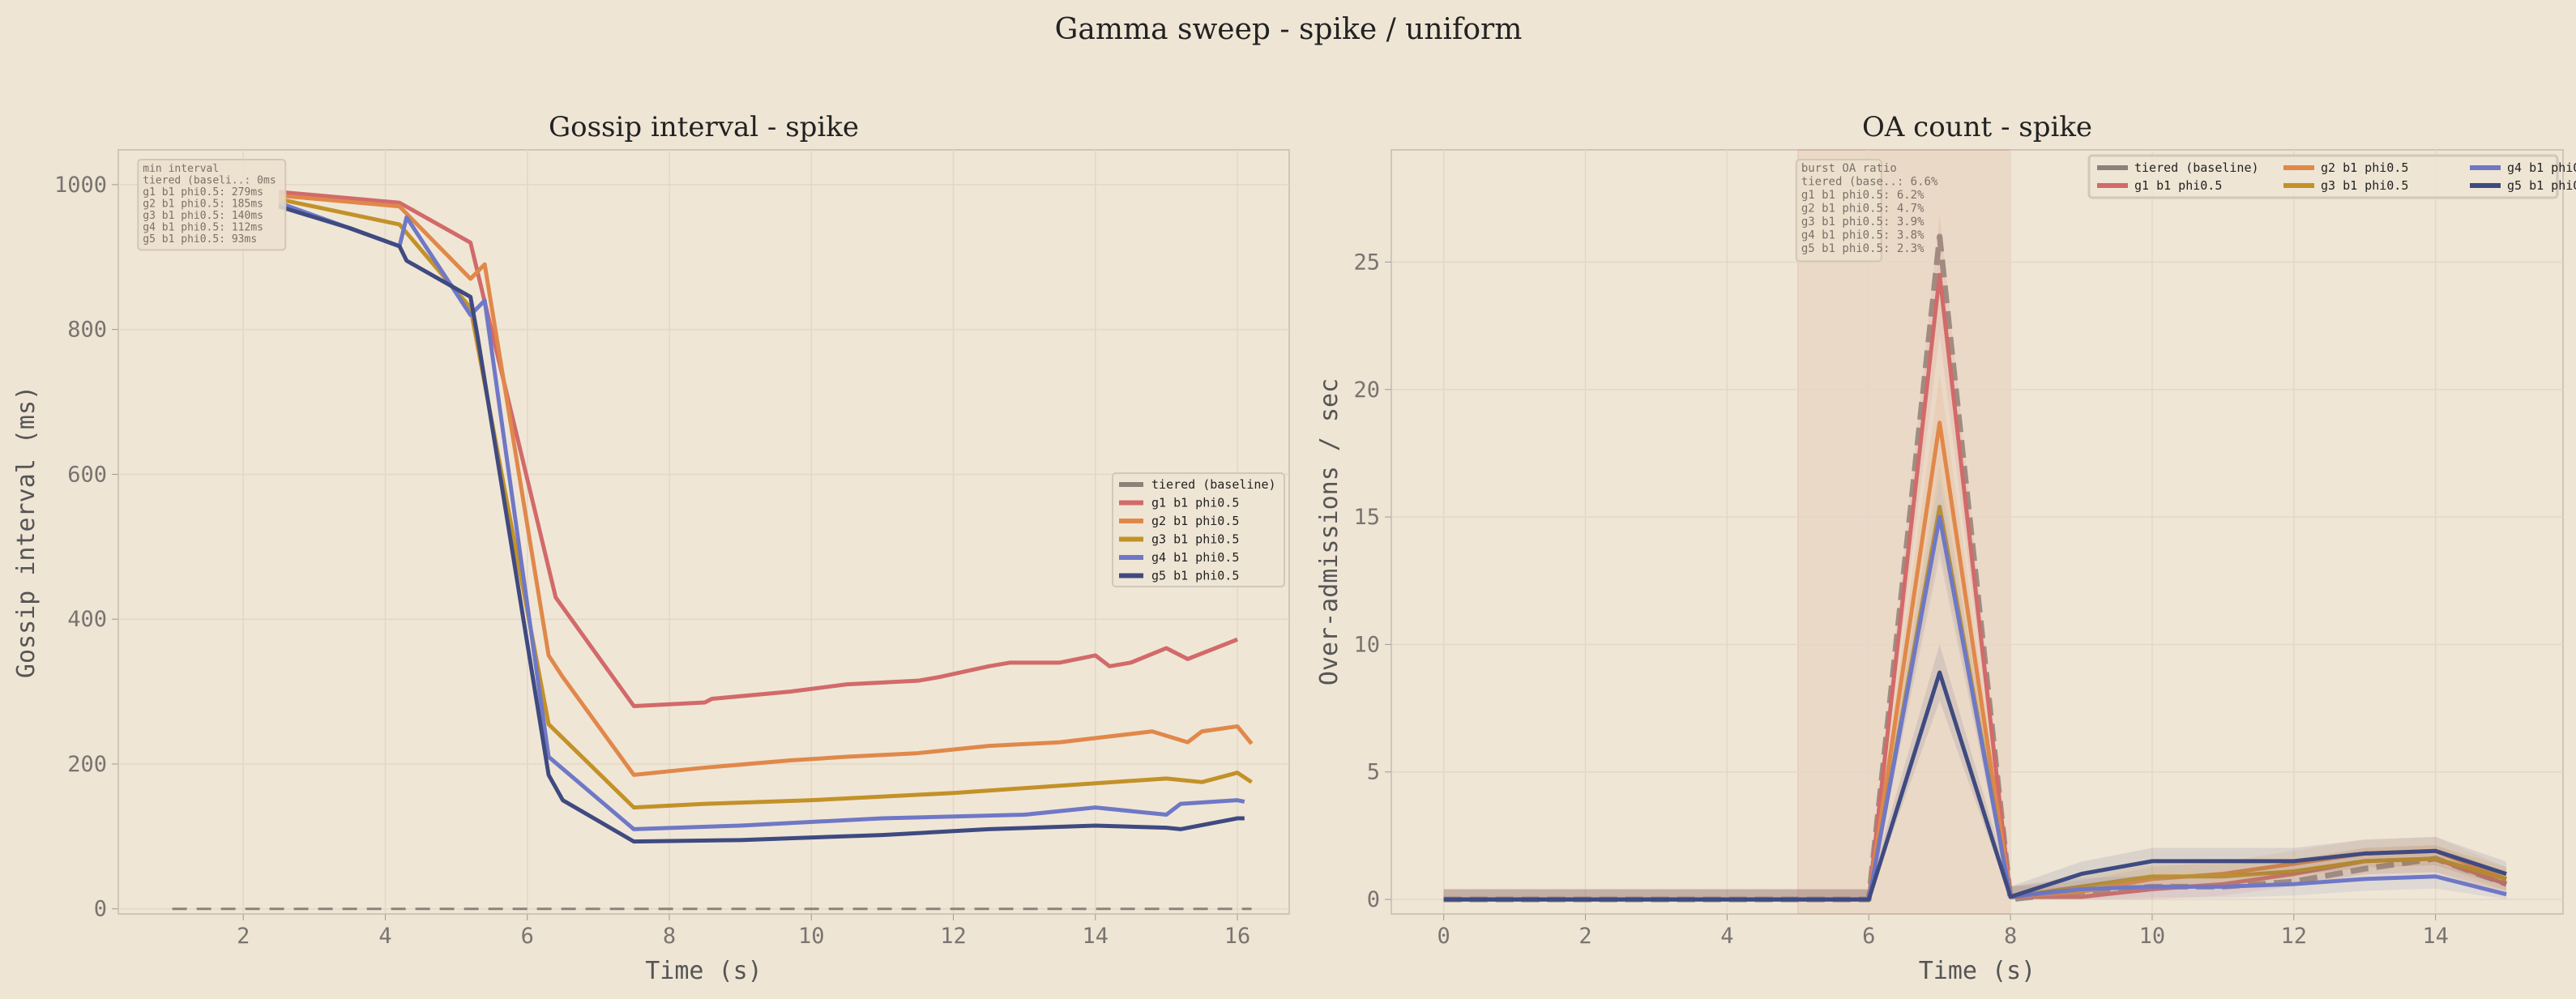 The width and height of the screenshot is (2576, 999). Describe the element at coordinates (87, 330) in the screenshot. I see `y-tick-label: 800` at that location.